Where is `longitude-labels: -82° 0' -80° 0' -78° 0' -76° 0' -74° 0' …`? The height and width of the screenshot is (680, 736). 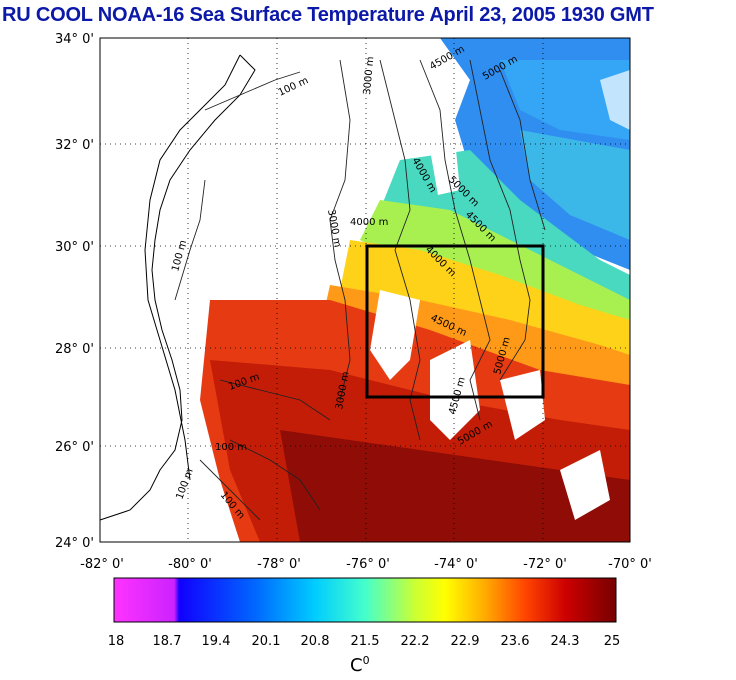 longitude-labels: -82° 0' -80° 0' -78° 0' -76° 0' -74° 0' … is located at coordinates (366, 564).